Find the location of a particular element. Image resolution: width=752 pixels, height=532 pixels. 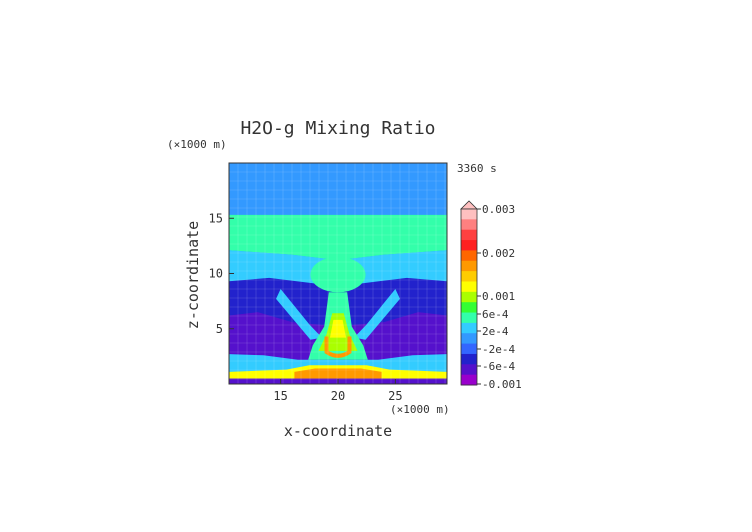

region-green-band is located at coordinates (338, 237).